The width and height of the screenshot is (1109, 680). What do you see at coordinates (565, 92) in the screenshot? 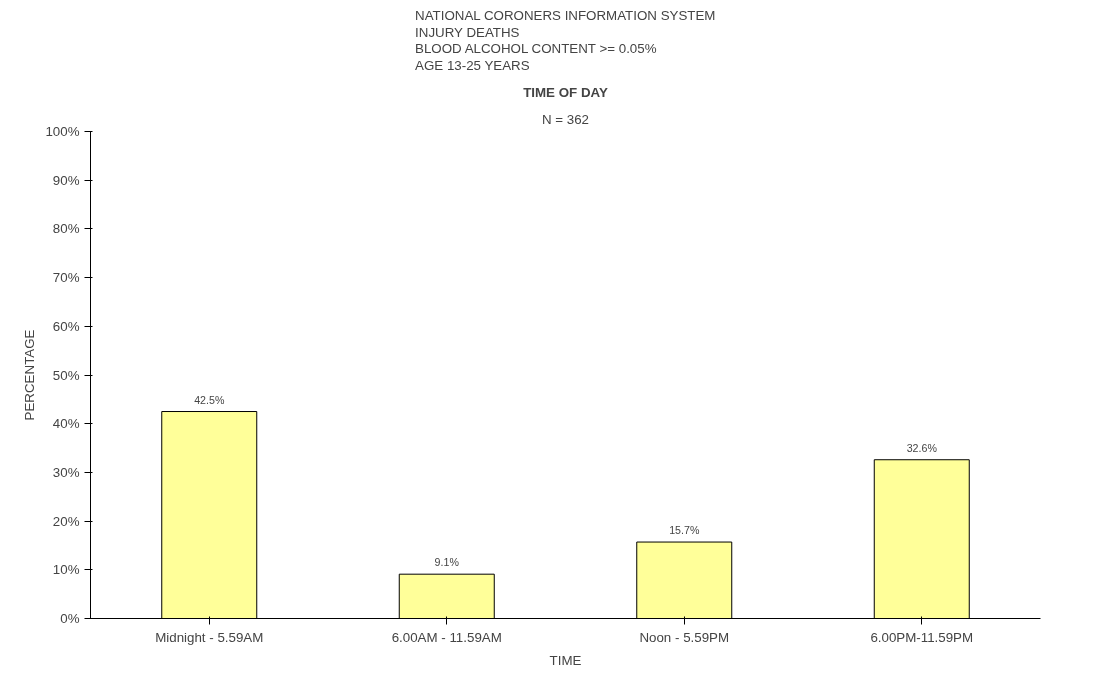
I see `chart-subtitle: TIME OF DAY` at bounding box center [565, 92].